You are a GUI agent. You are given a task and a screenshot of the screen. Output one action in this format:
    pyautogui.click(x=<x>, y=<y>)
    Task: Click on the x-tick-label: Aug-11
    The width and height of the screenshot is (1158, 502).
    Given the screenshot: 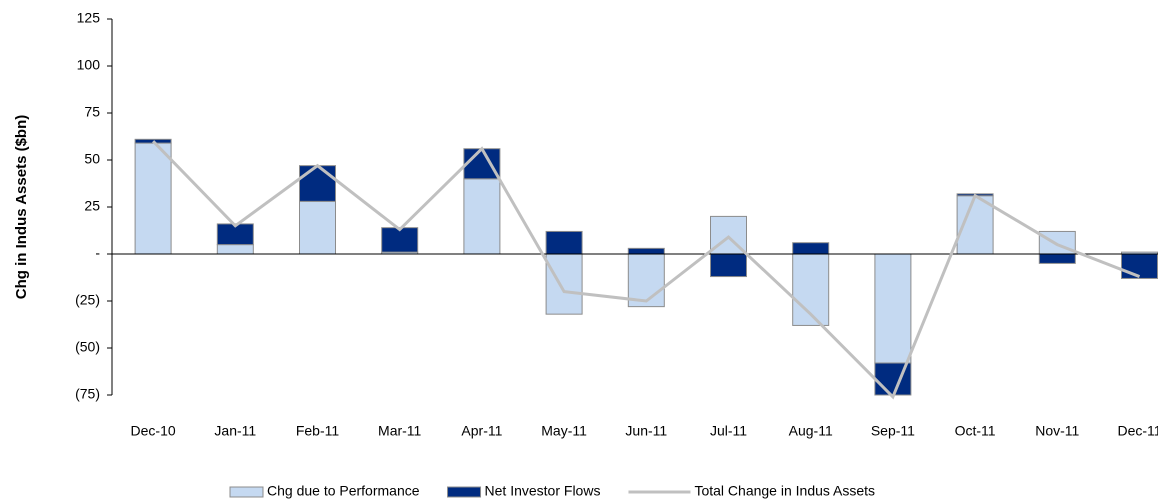 What is the action you would take?
    pyautogui.click(x=811, y=431)
    